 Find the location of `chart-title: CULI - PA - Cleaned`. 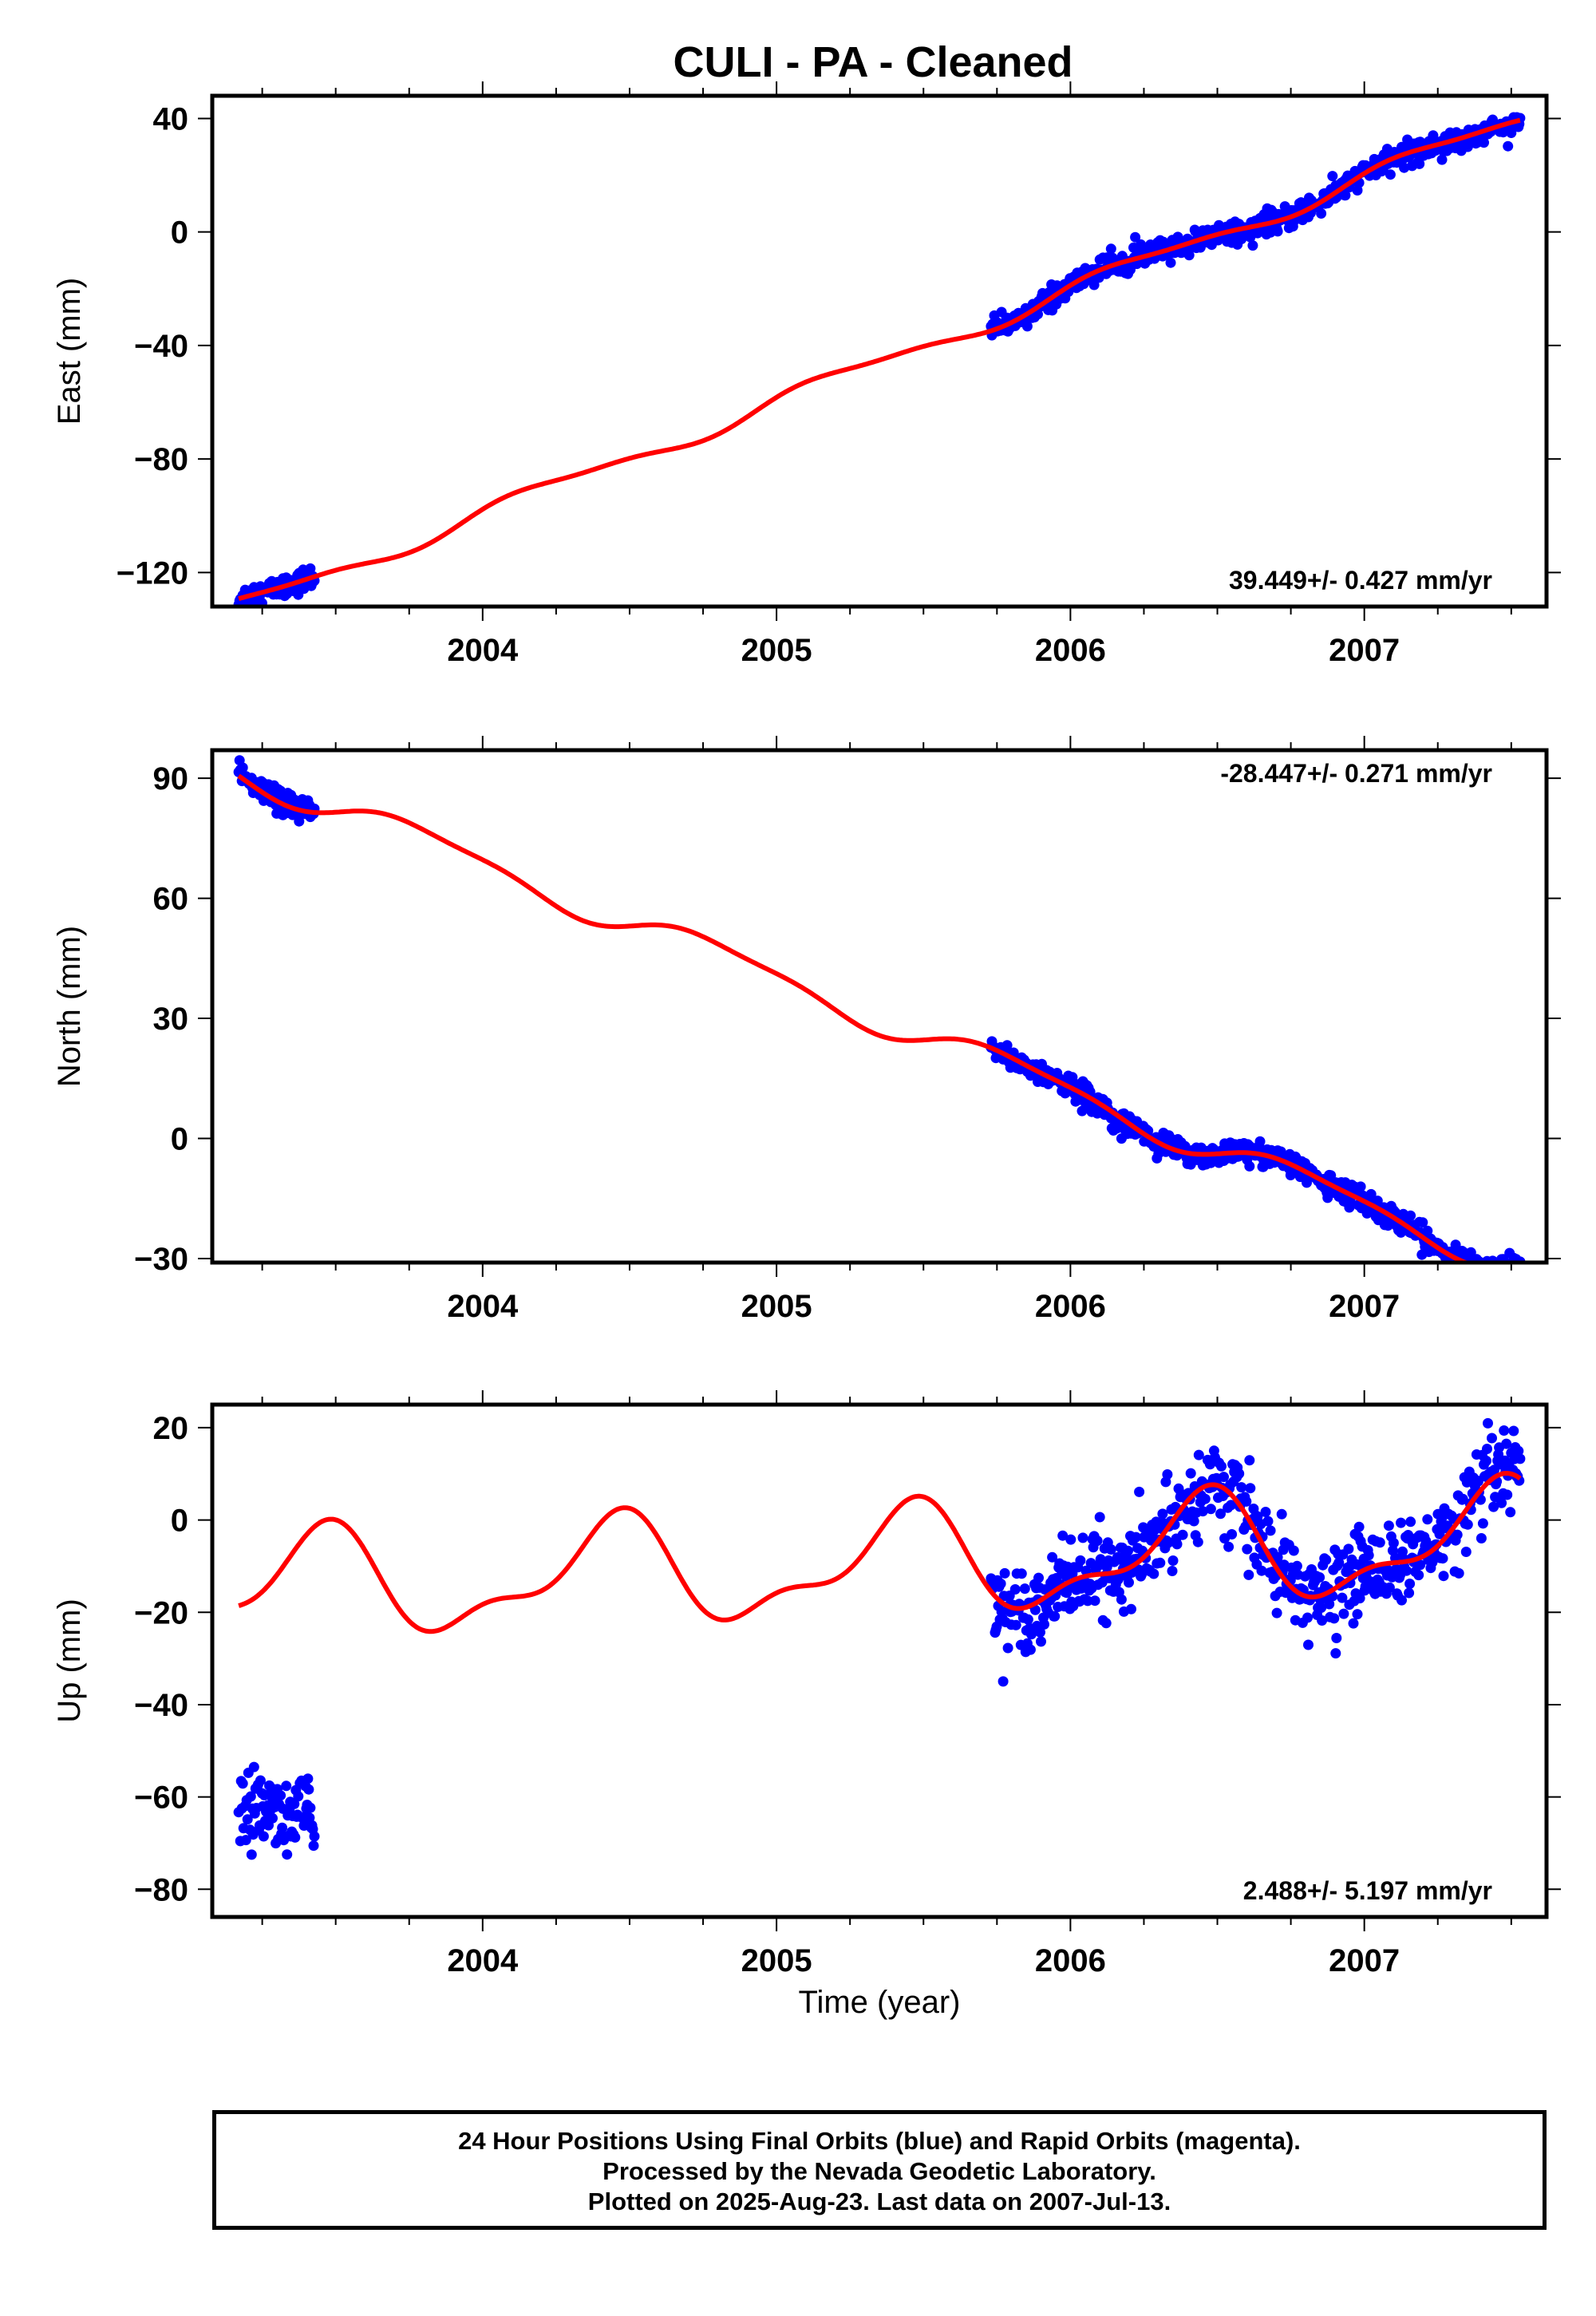

chart-title: CULI - PA - Cleaned is located at coordinates (873, 62).